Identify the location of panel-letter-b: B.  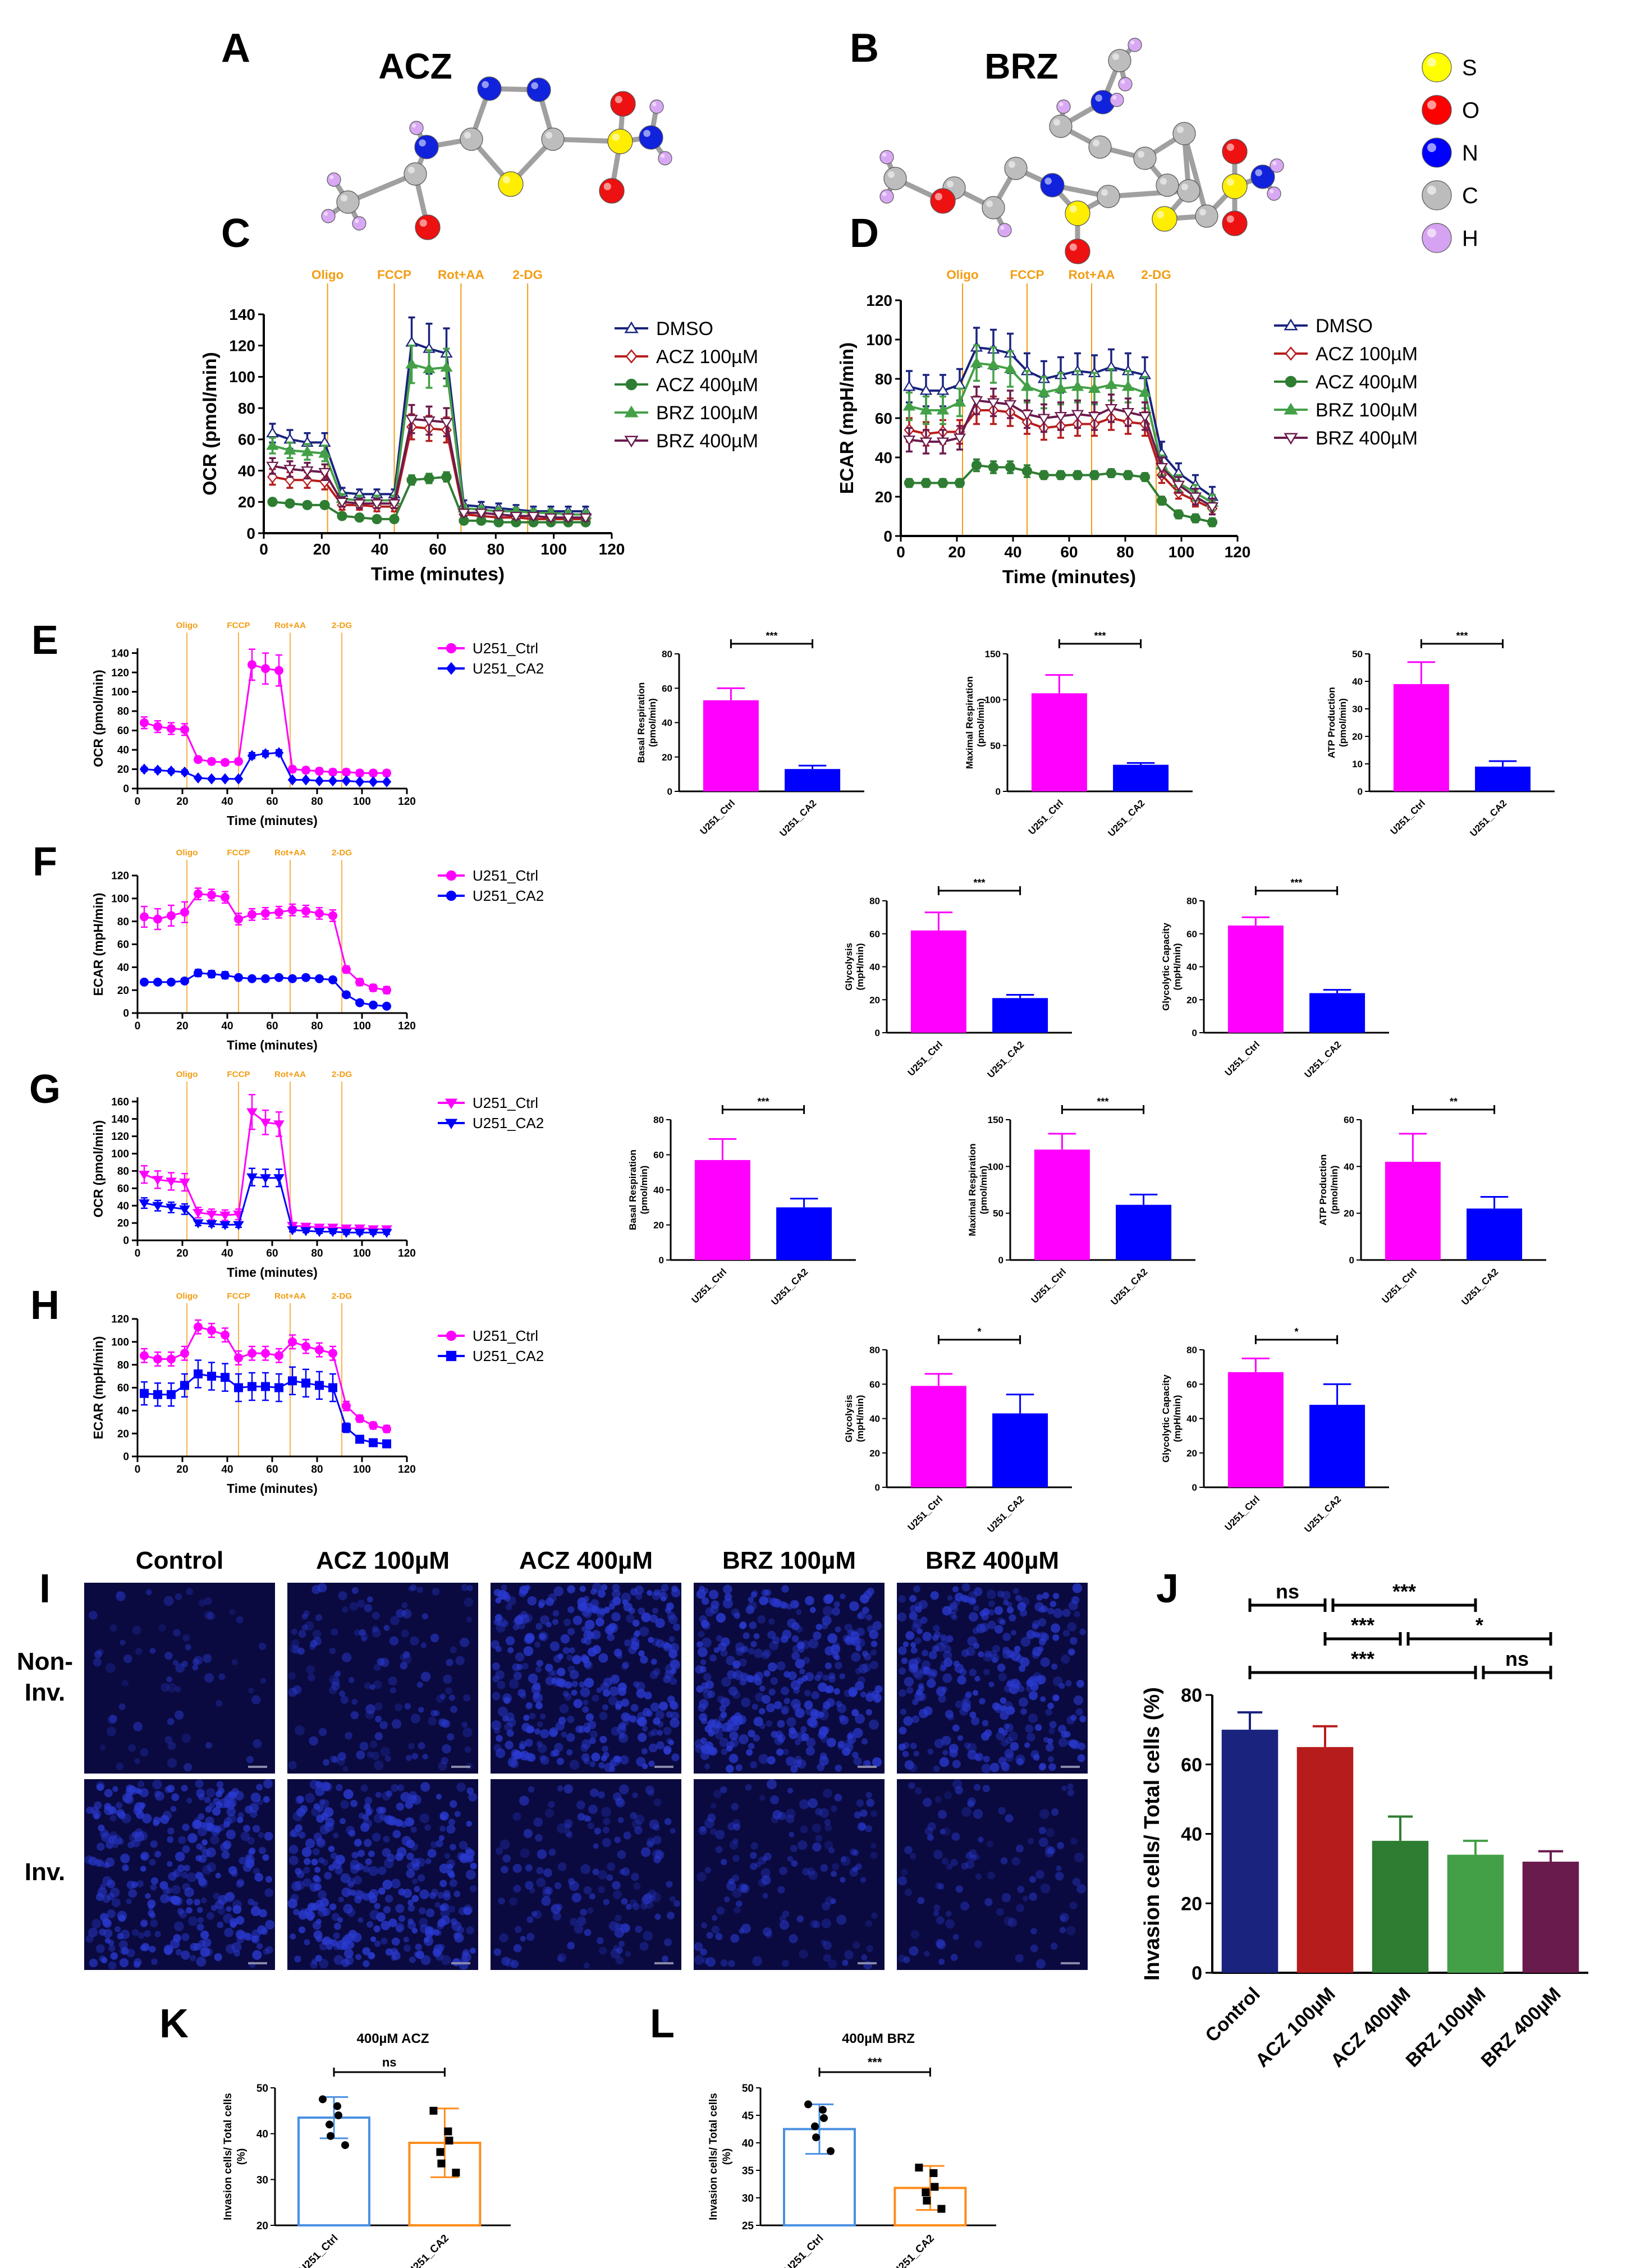
(864, 49).